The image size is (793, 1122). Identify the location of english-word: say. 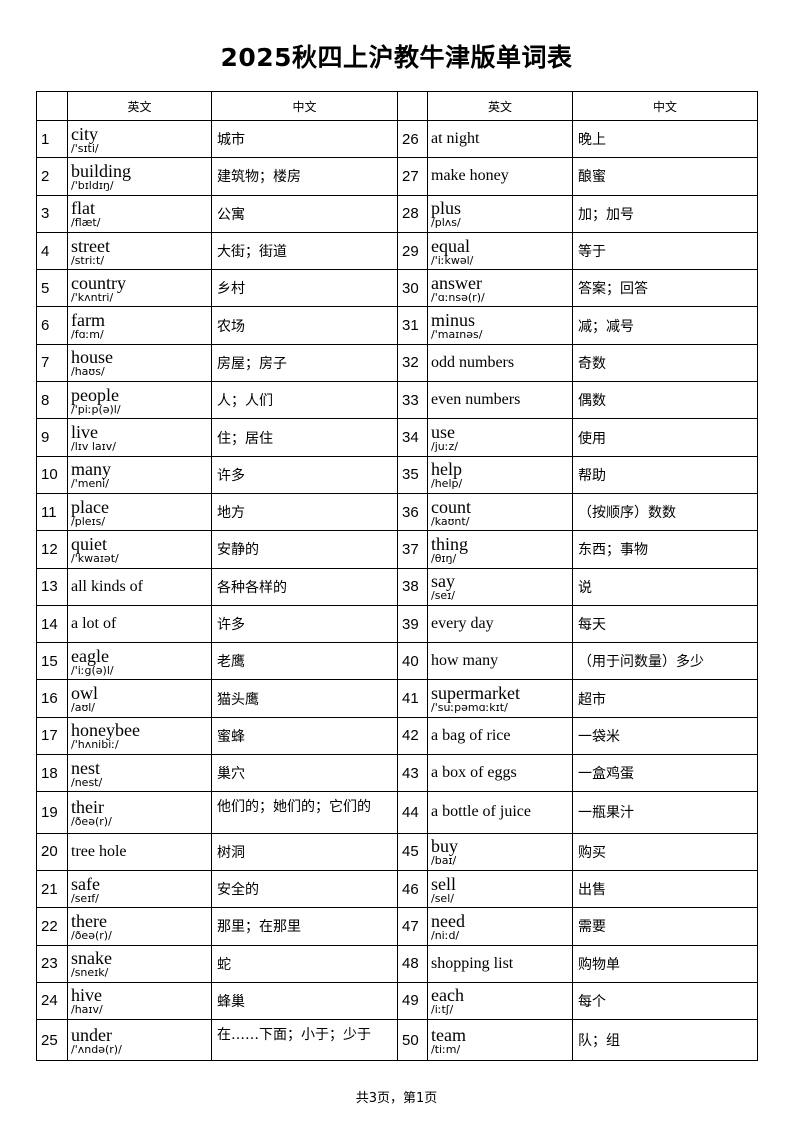
(443, 581).